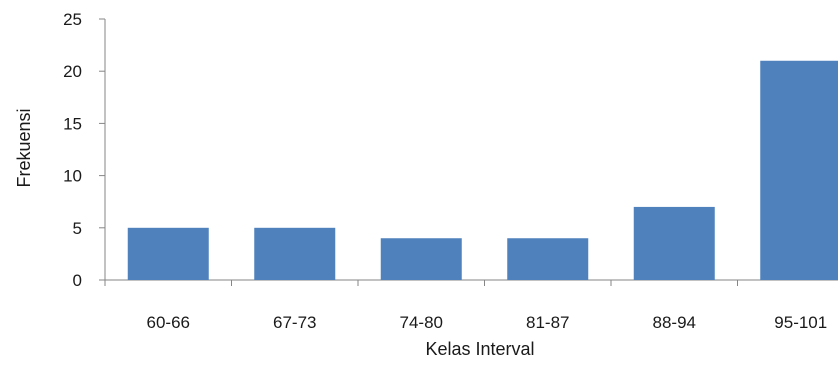 This screenshot has height=366, width=838. What do you see at coordinates (72, 19) in the screenshot?
I see `y-tick-label: 25` at bounding box center [72, 19].